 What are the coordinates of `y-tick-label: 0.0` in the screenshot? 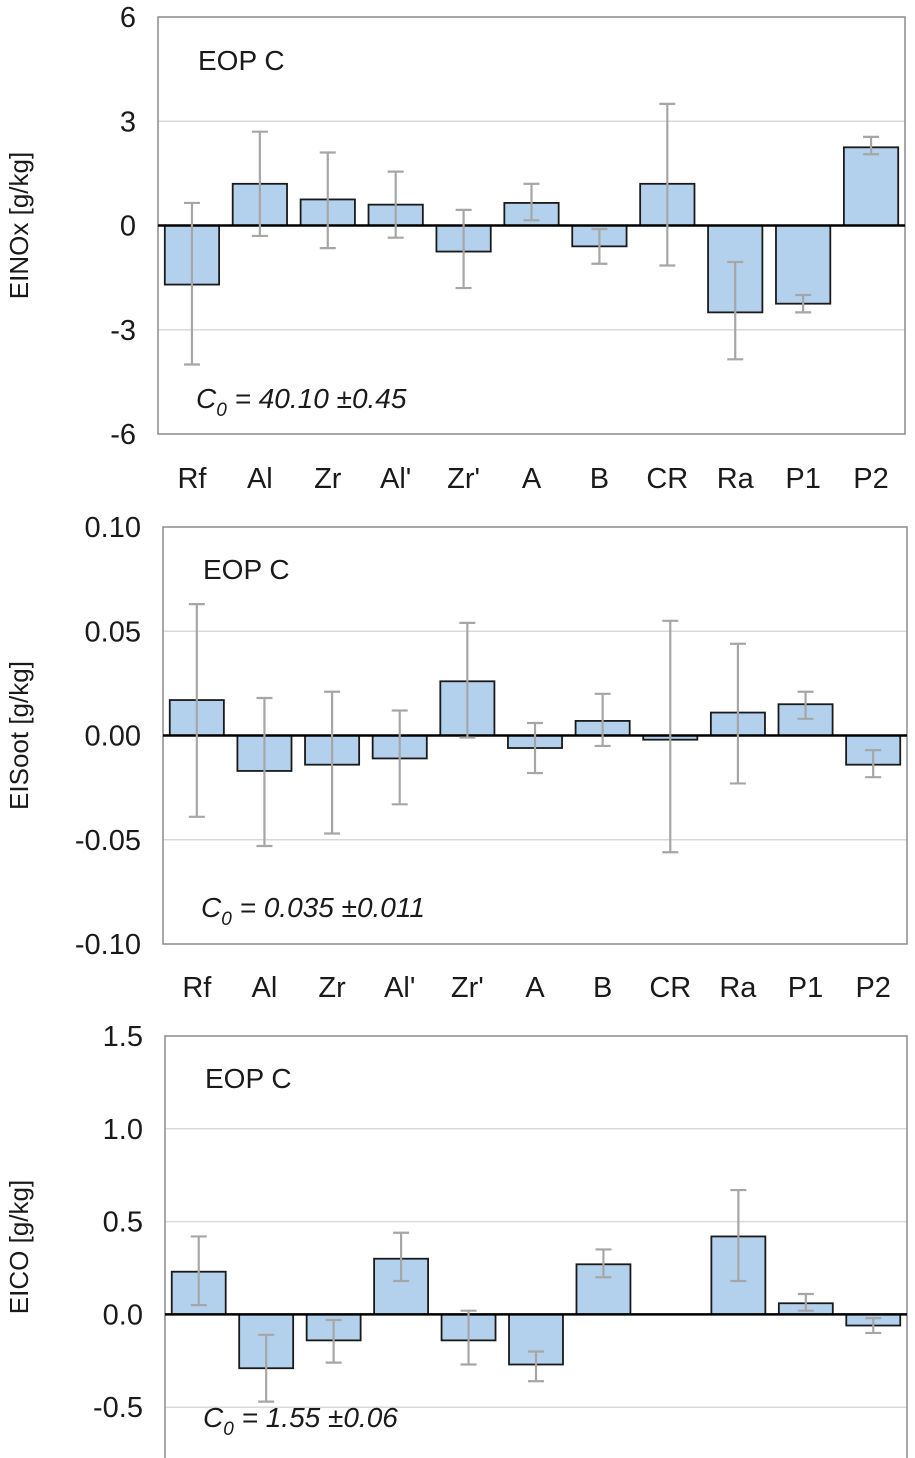 It's located at (123, 1315).